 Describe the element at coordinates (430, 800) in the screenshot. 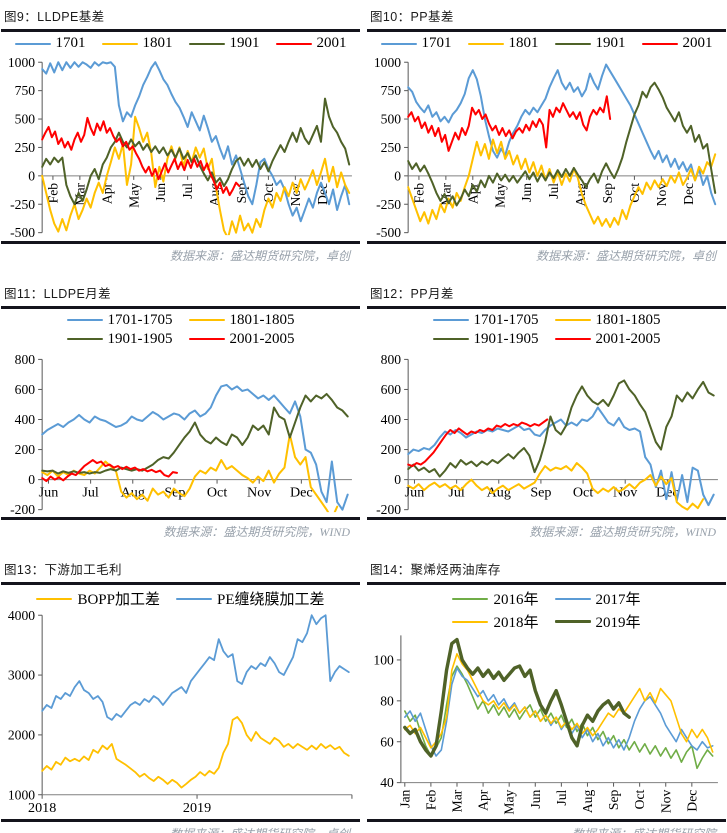

I see `svg-text: Feb` at that location.